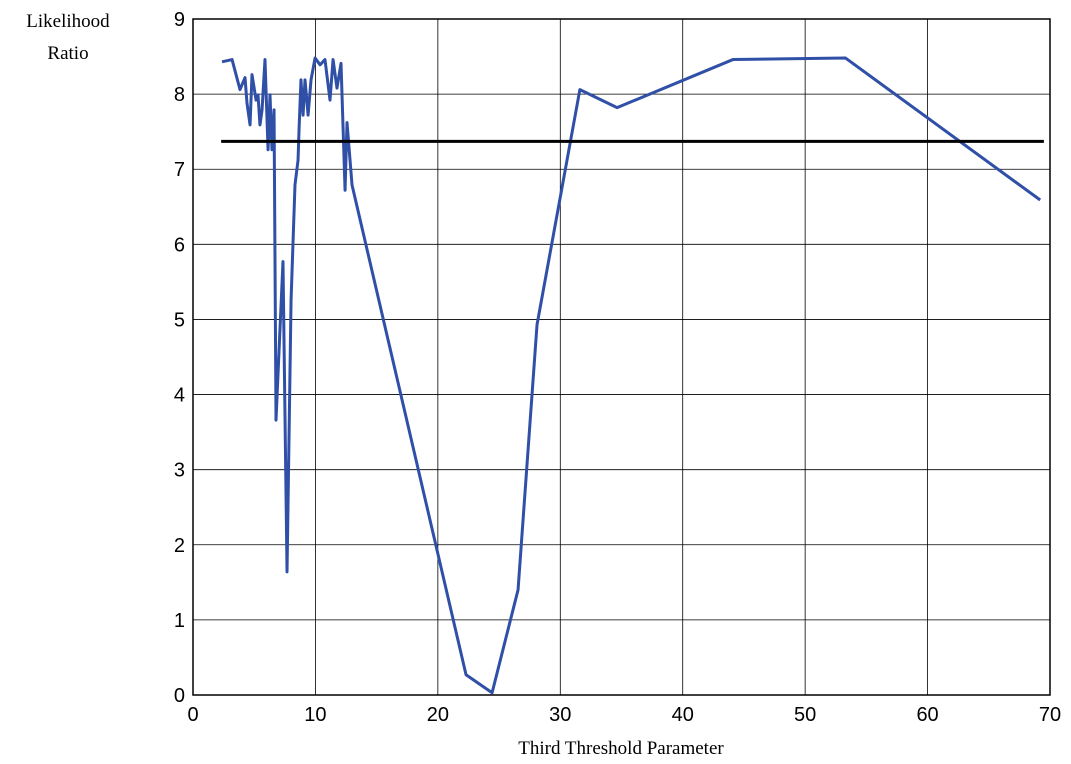  Describe the element at coordinates (315, 715) in the screenshot. I see `x-tick-label: 10` at that location.